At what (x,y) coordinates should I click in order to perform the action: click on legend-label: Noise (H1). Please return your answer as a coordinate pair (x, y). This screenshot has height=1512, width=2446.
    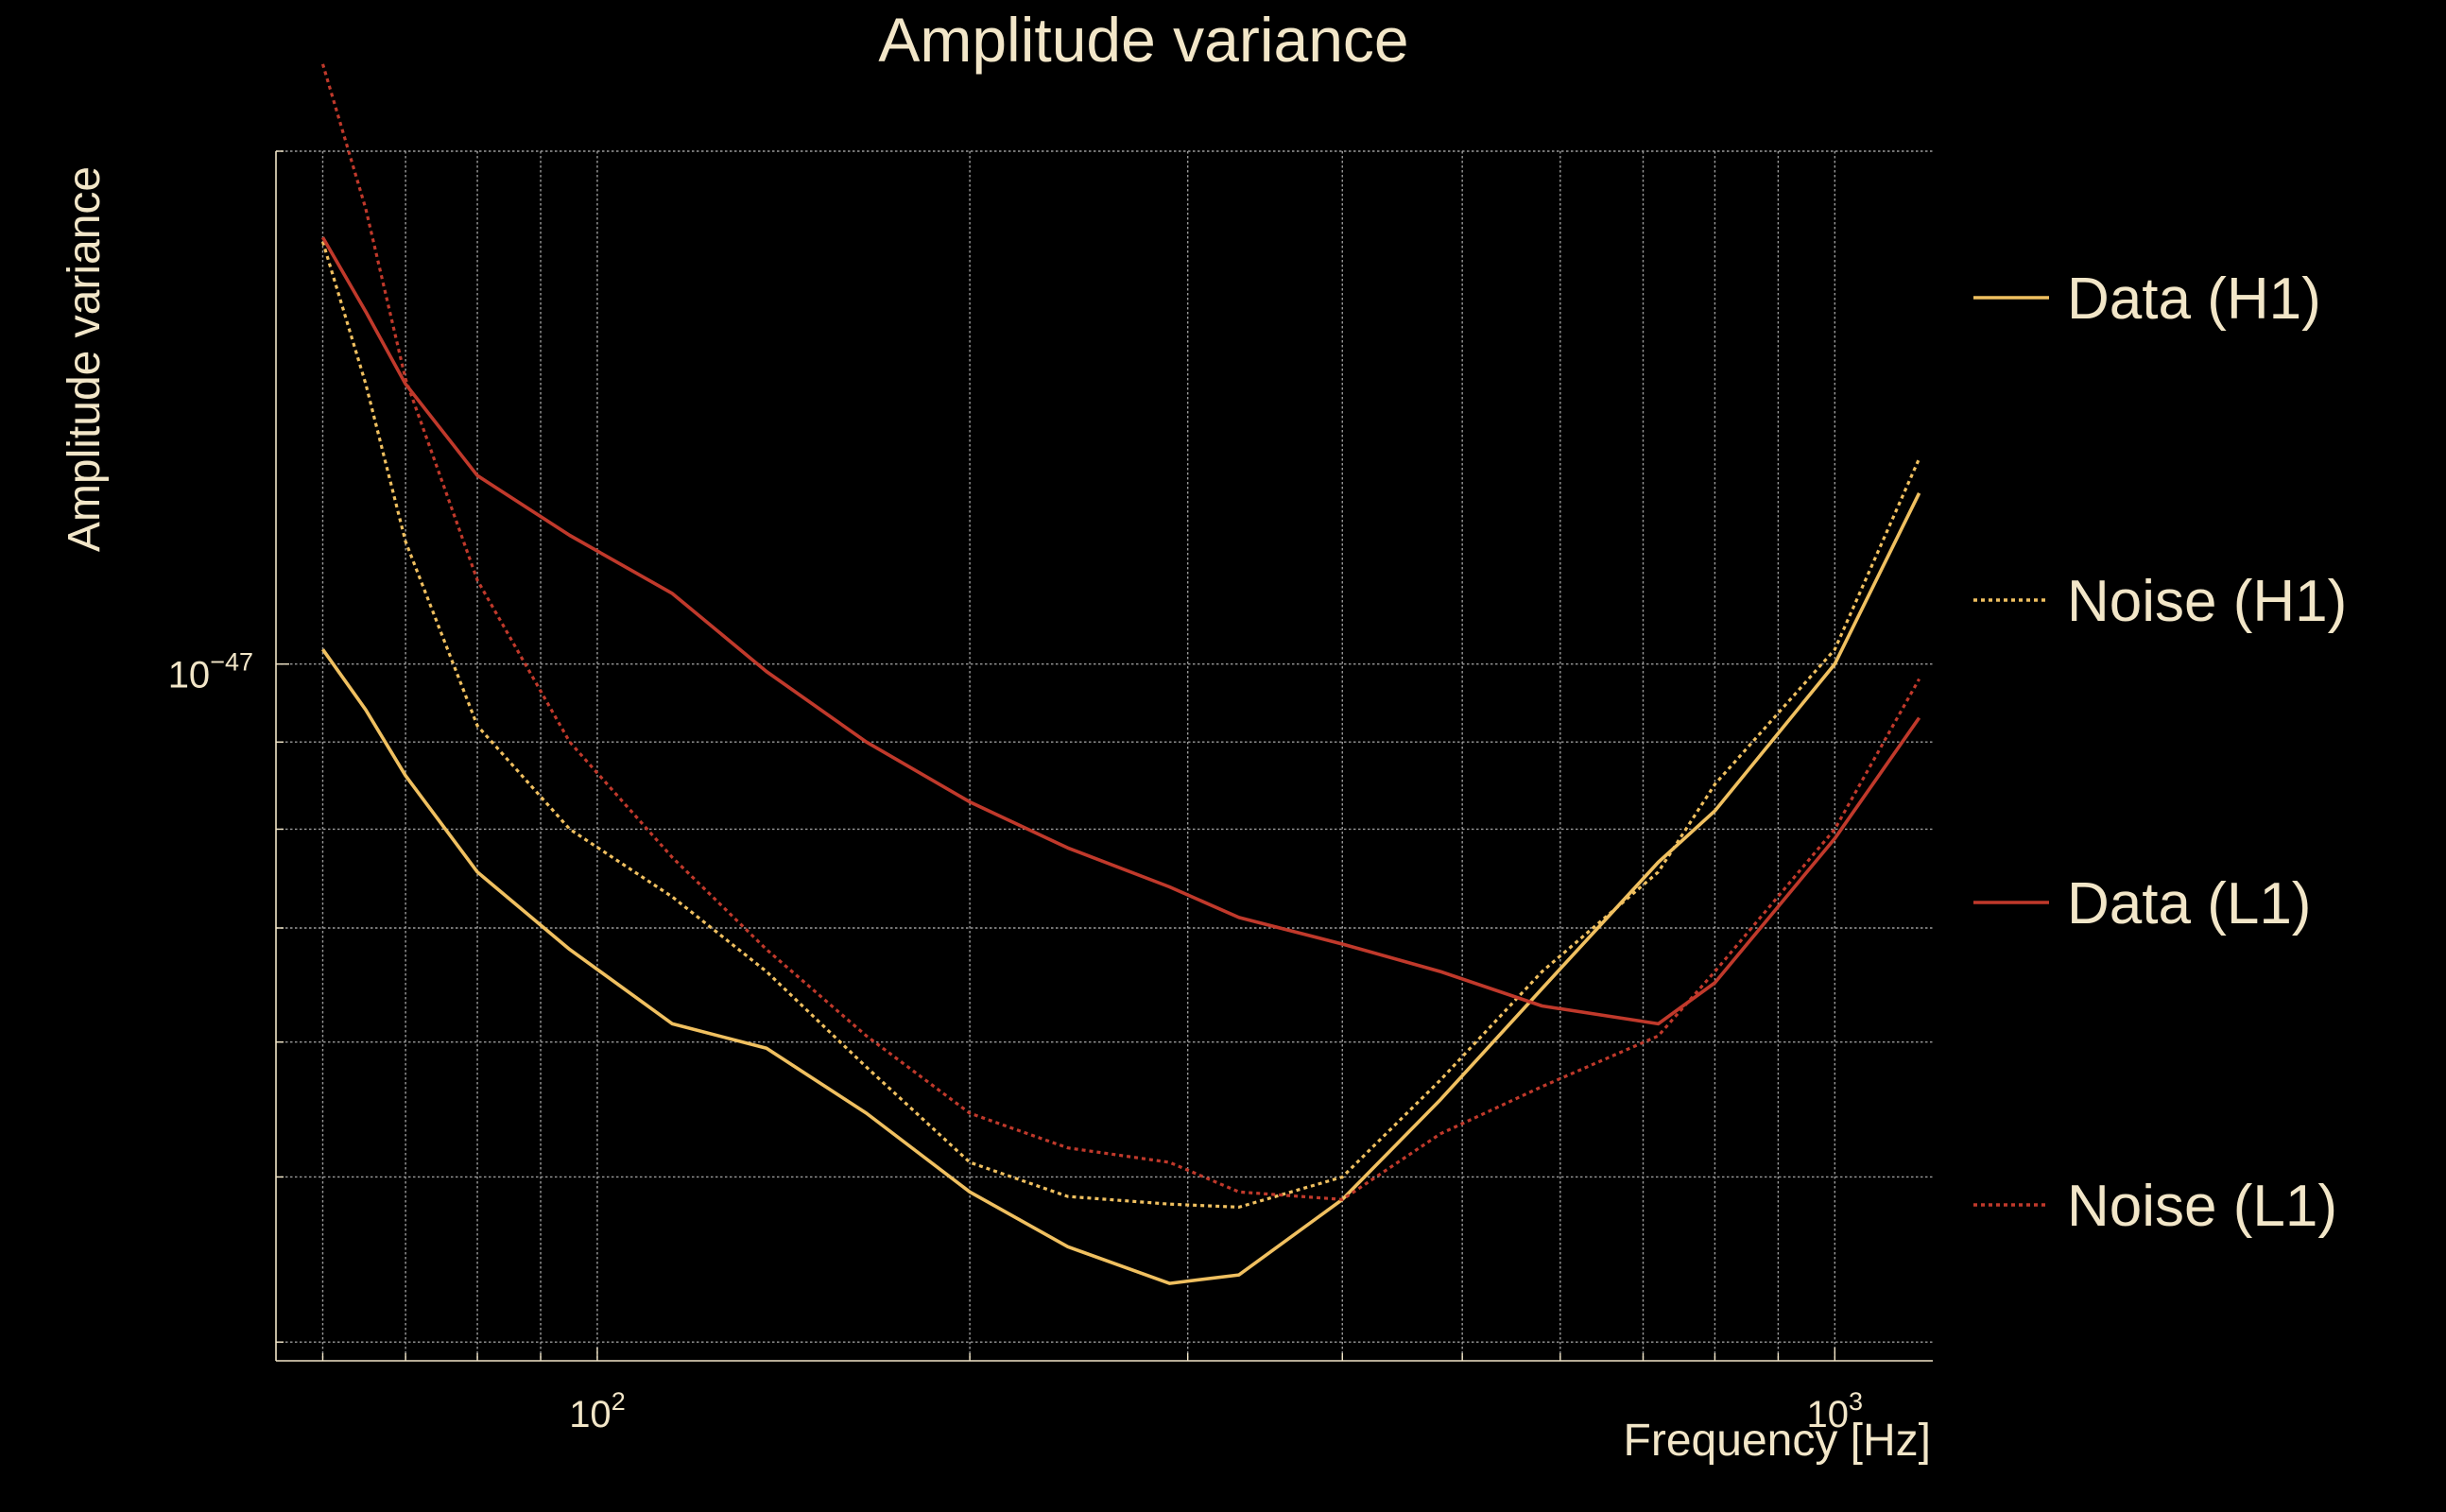
    Looking at the image, I should click on (2207, 601).